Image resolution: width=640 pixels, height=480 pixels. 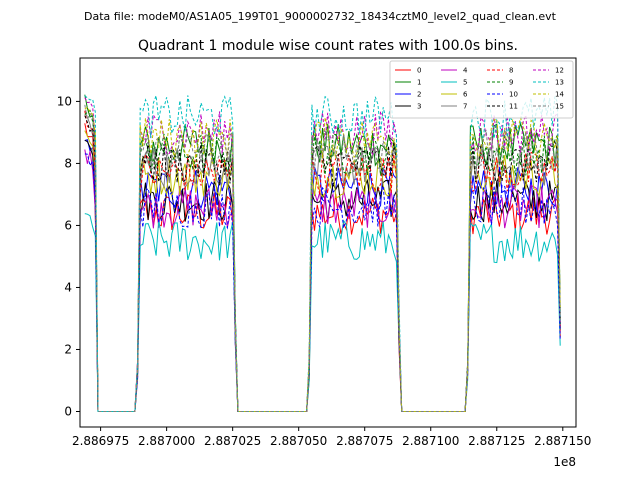 What do you see at coordinates (68, 287) in the screenshot?
I see `y-tick-label: 4` at bounding box center [68, 287].